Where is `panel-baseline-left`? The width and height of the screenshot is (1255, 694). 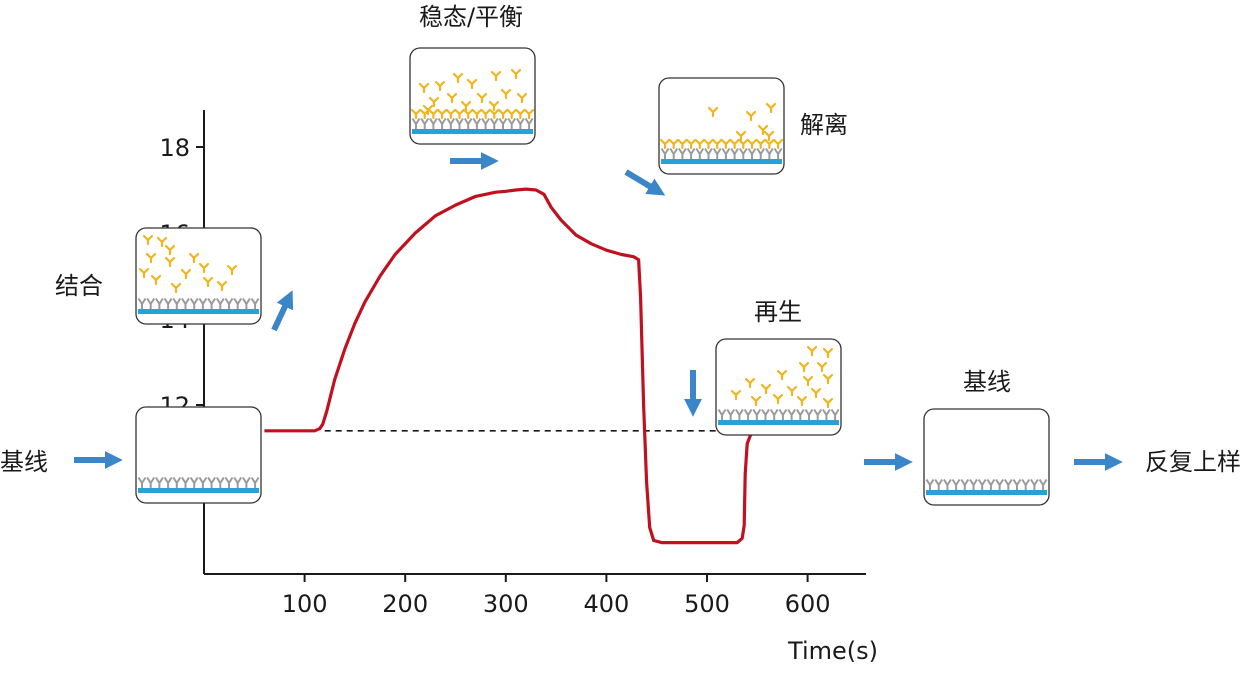
panel-baseline-left is located at coordinates (198, 455).